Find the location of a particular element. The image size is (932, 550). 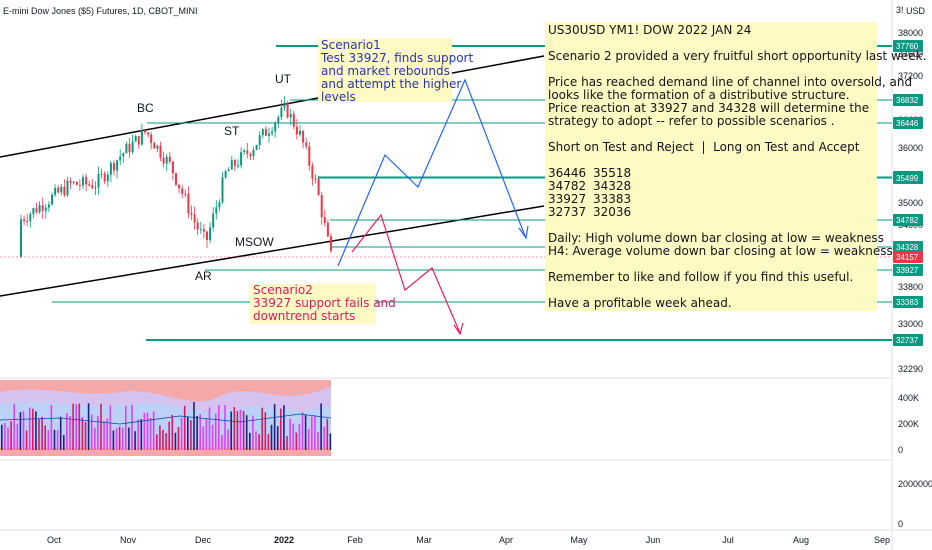

price-level-badge-text: 36446 is located at coordinates (907, 123).